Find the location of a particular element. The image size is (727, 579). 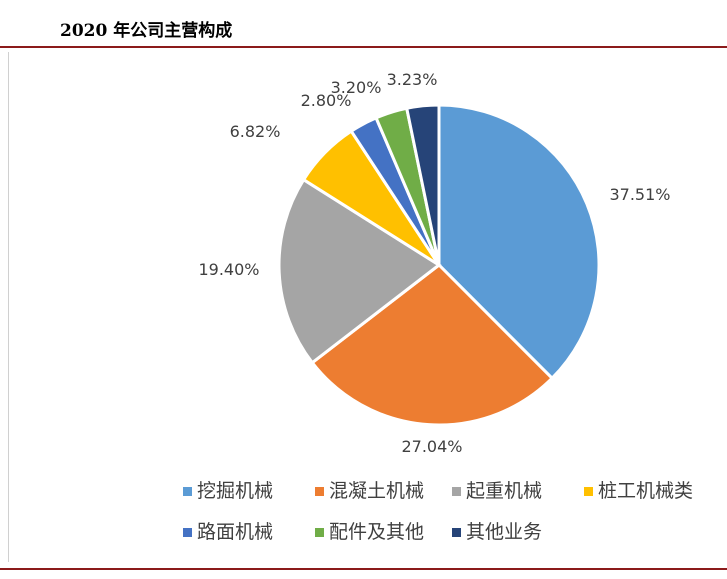

slice-label-6: 3.20% is located at coordinates (356, 87).